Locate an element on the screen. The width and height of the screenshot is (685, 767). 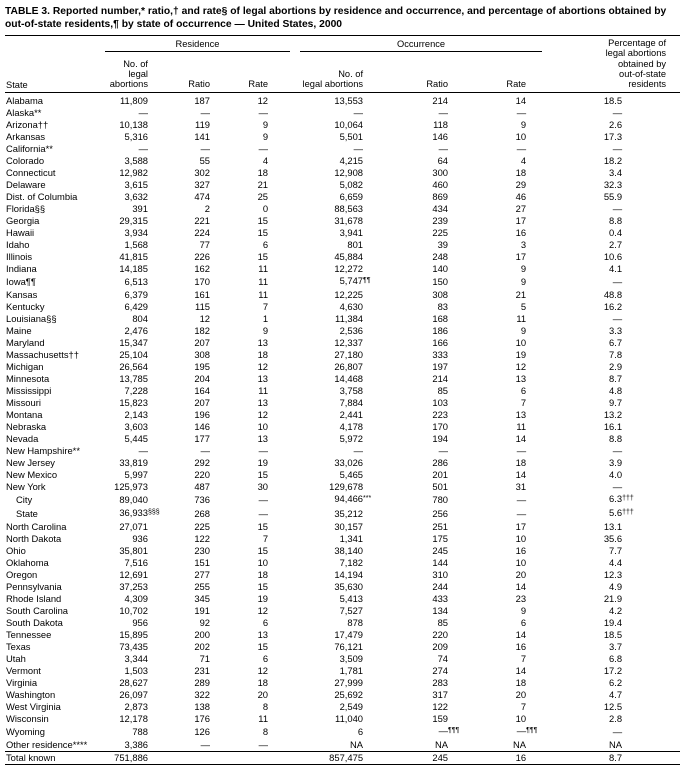
value-cell: 35,801 is located at coordinates (133, 550).